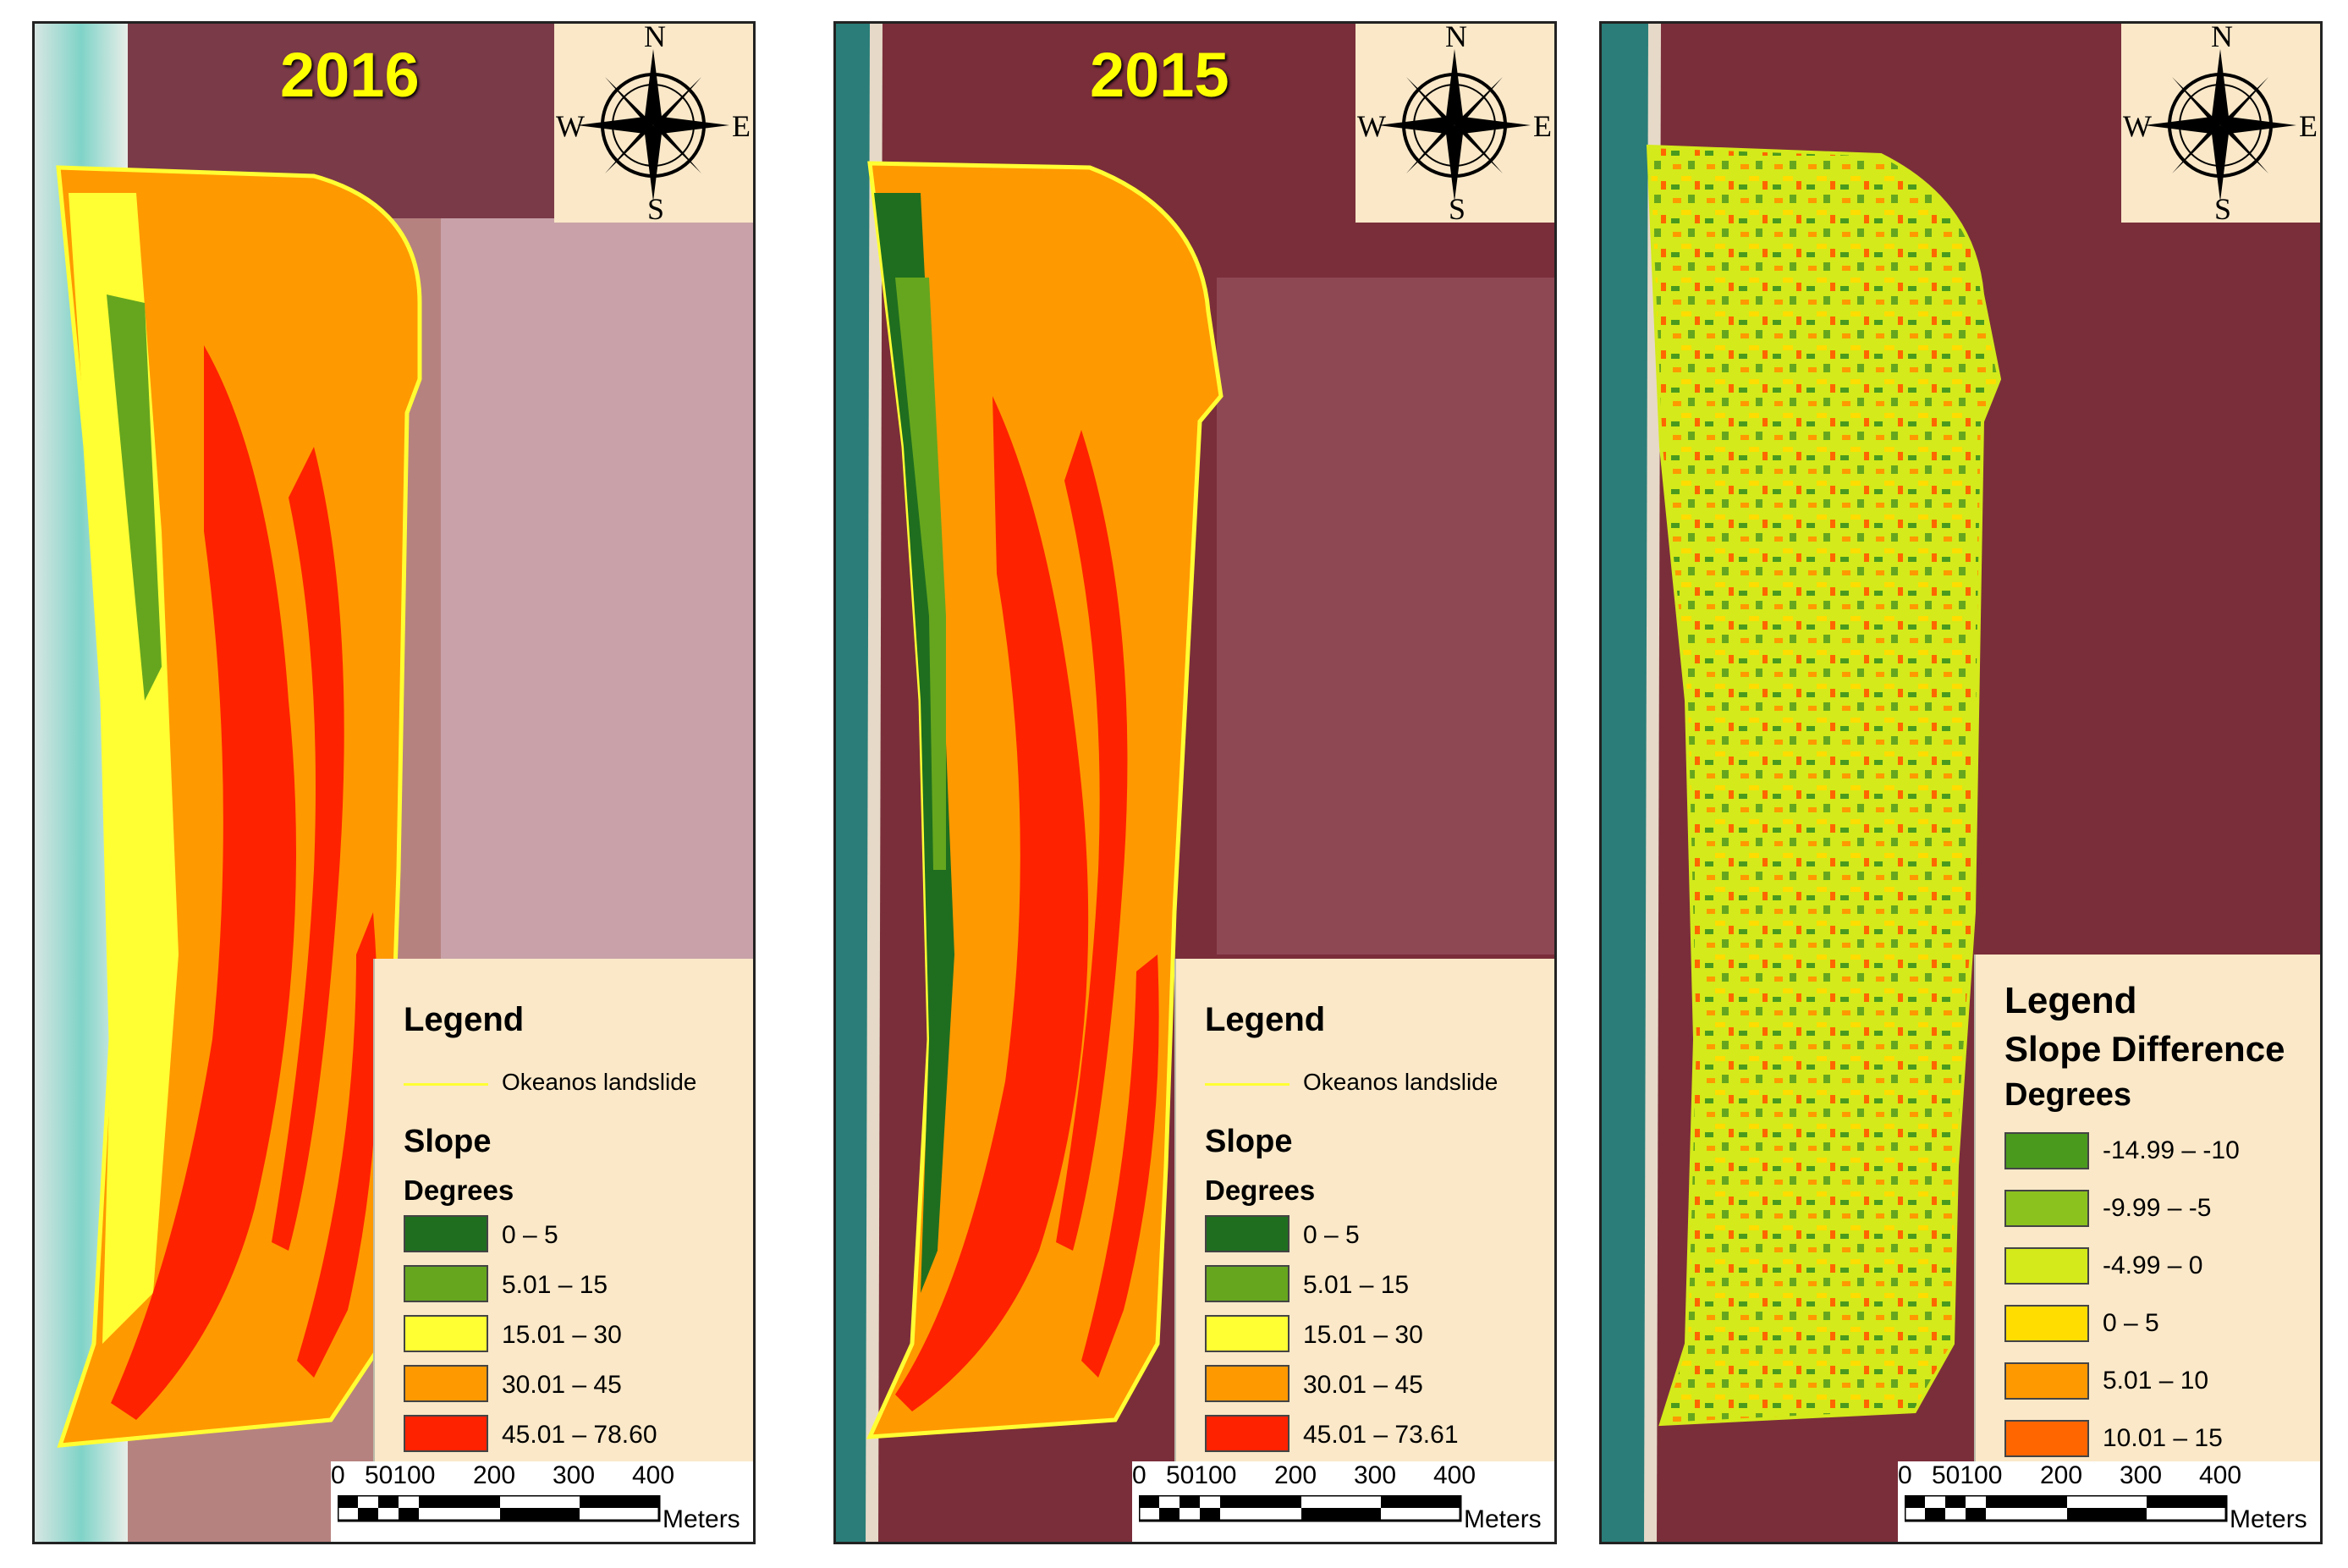 The width and height of the screenshot is (2348, 1568). What do you see at coordinates (1824, 785) in the screenshot?
I see `slope-difference-area` at bounding box center [1824, 785].